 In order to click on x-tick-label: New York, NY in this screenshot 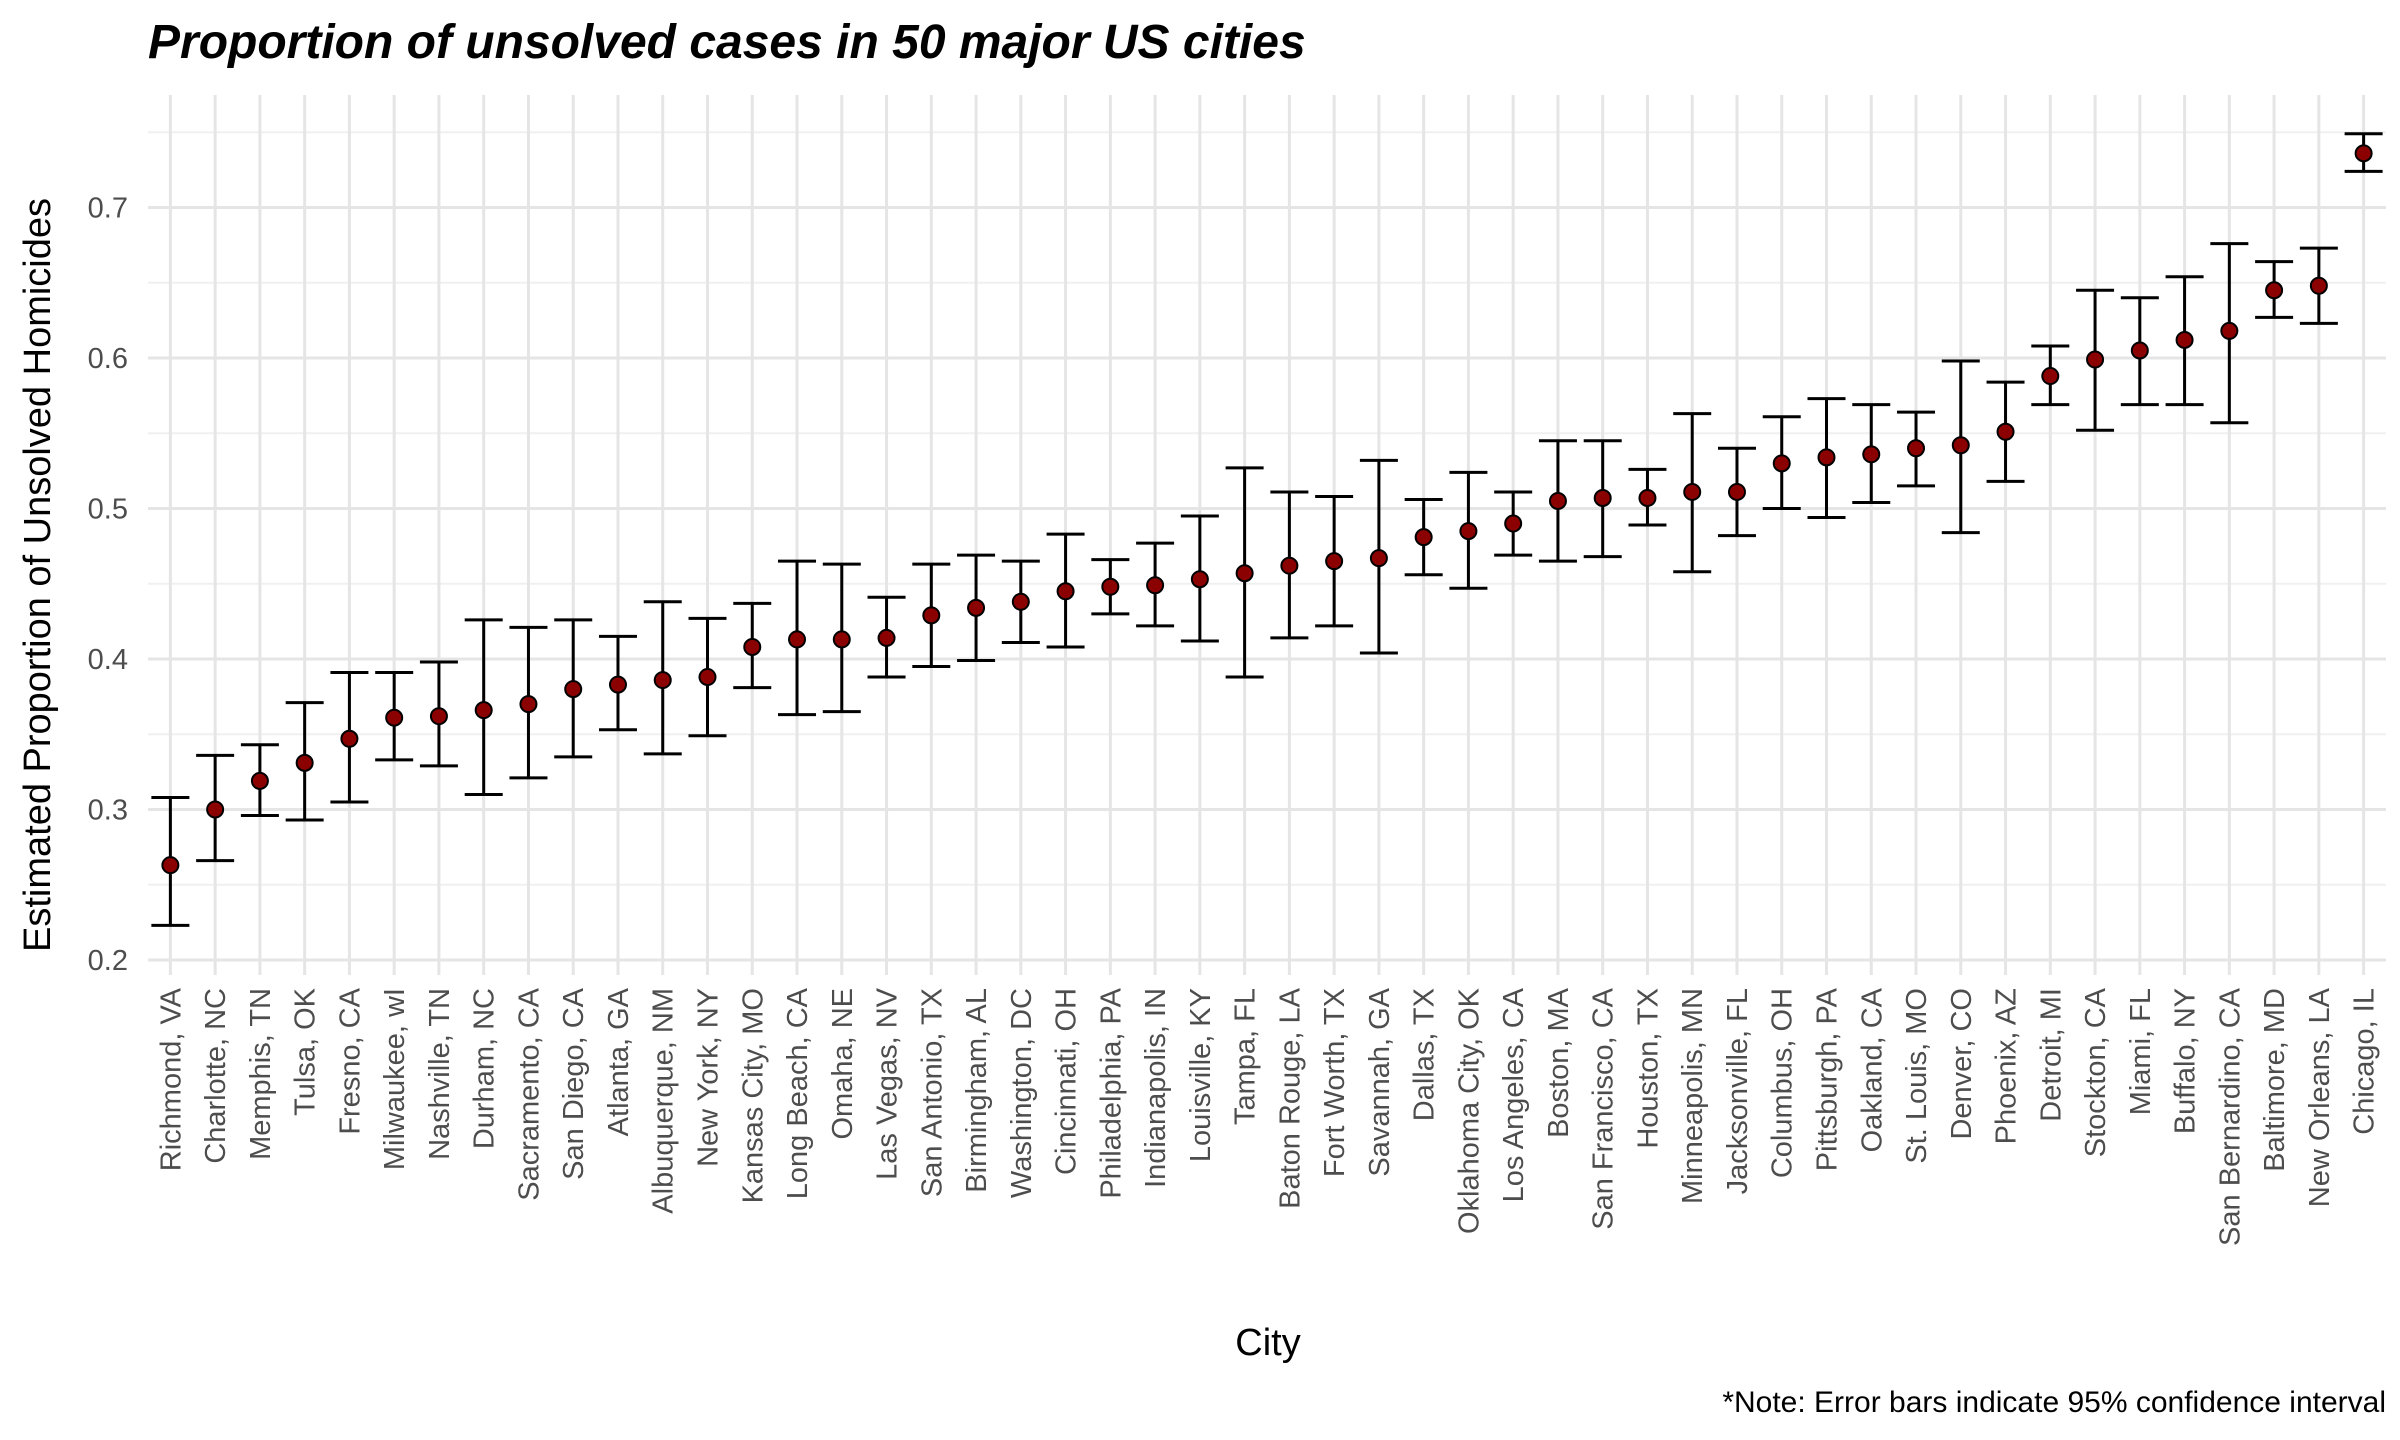, I will do `click(709, 1077)`.